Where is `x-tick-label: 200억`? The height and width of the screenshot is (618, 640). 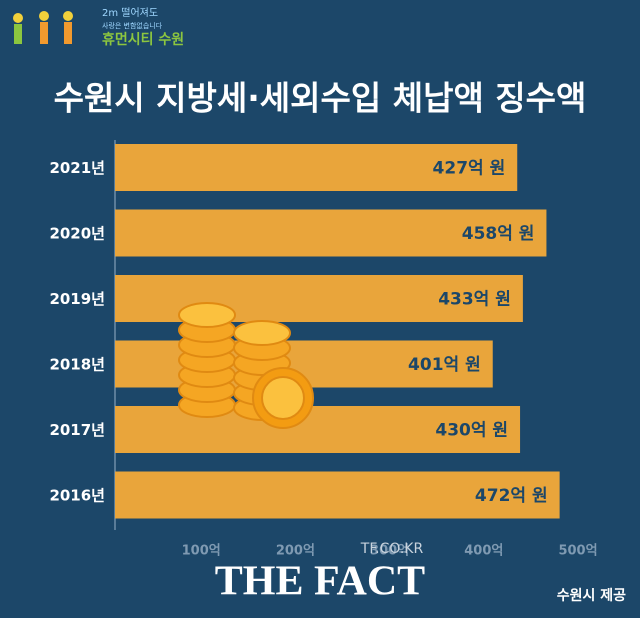 x-tick-label: 200억 is located at coordinates (295, 551).